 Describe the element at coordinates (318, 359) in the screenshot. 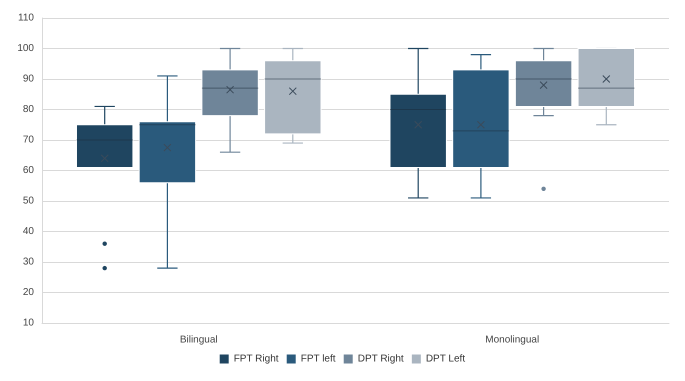

I see `legend-label: FPT left` at that location.